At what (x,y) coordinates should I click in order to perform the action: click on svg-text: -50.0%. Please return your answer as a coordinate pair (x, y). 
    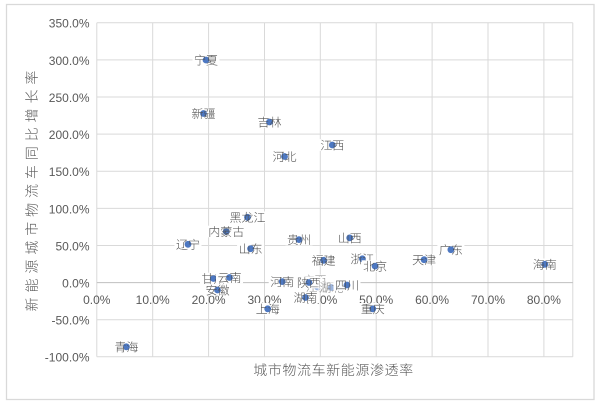
    Looking at the image, I should click on (70, 321).